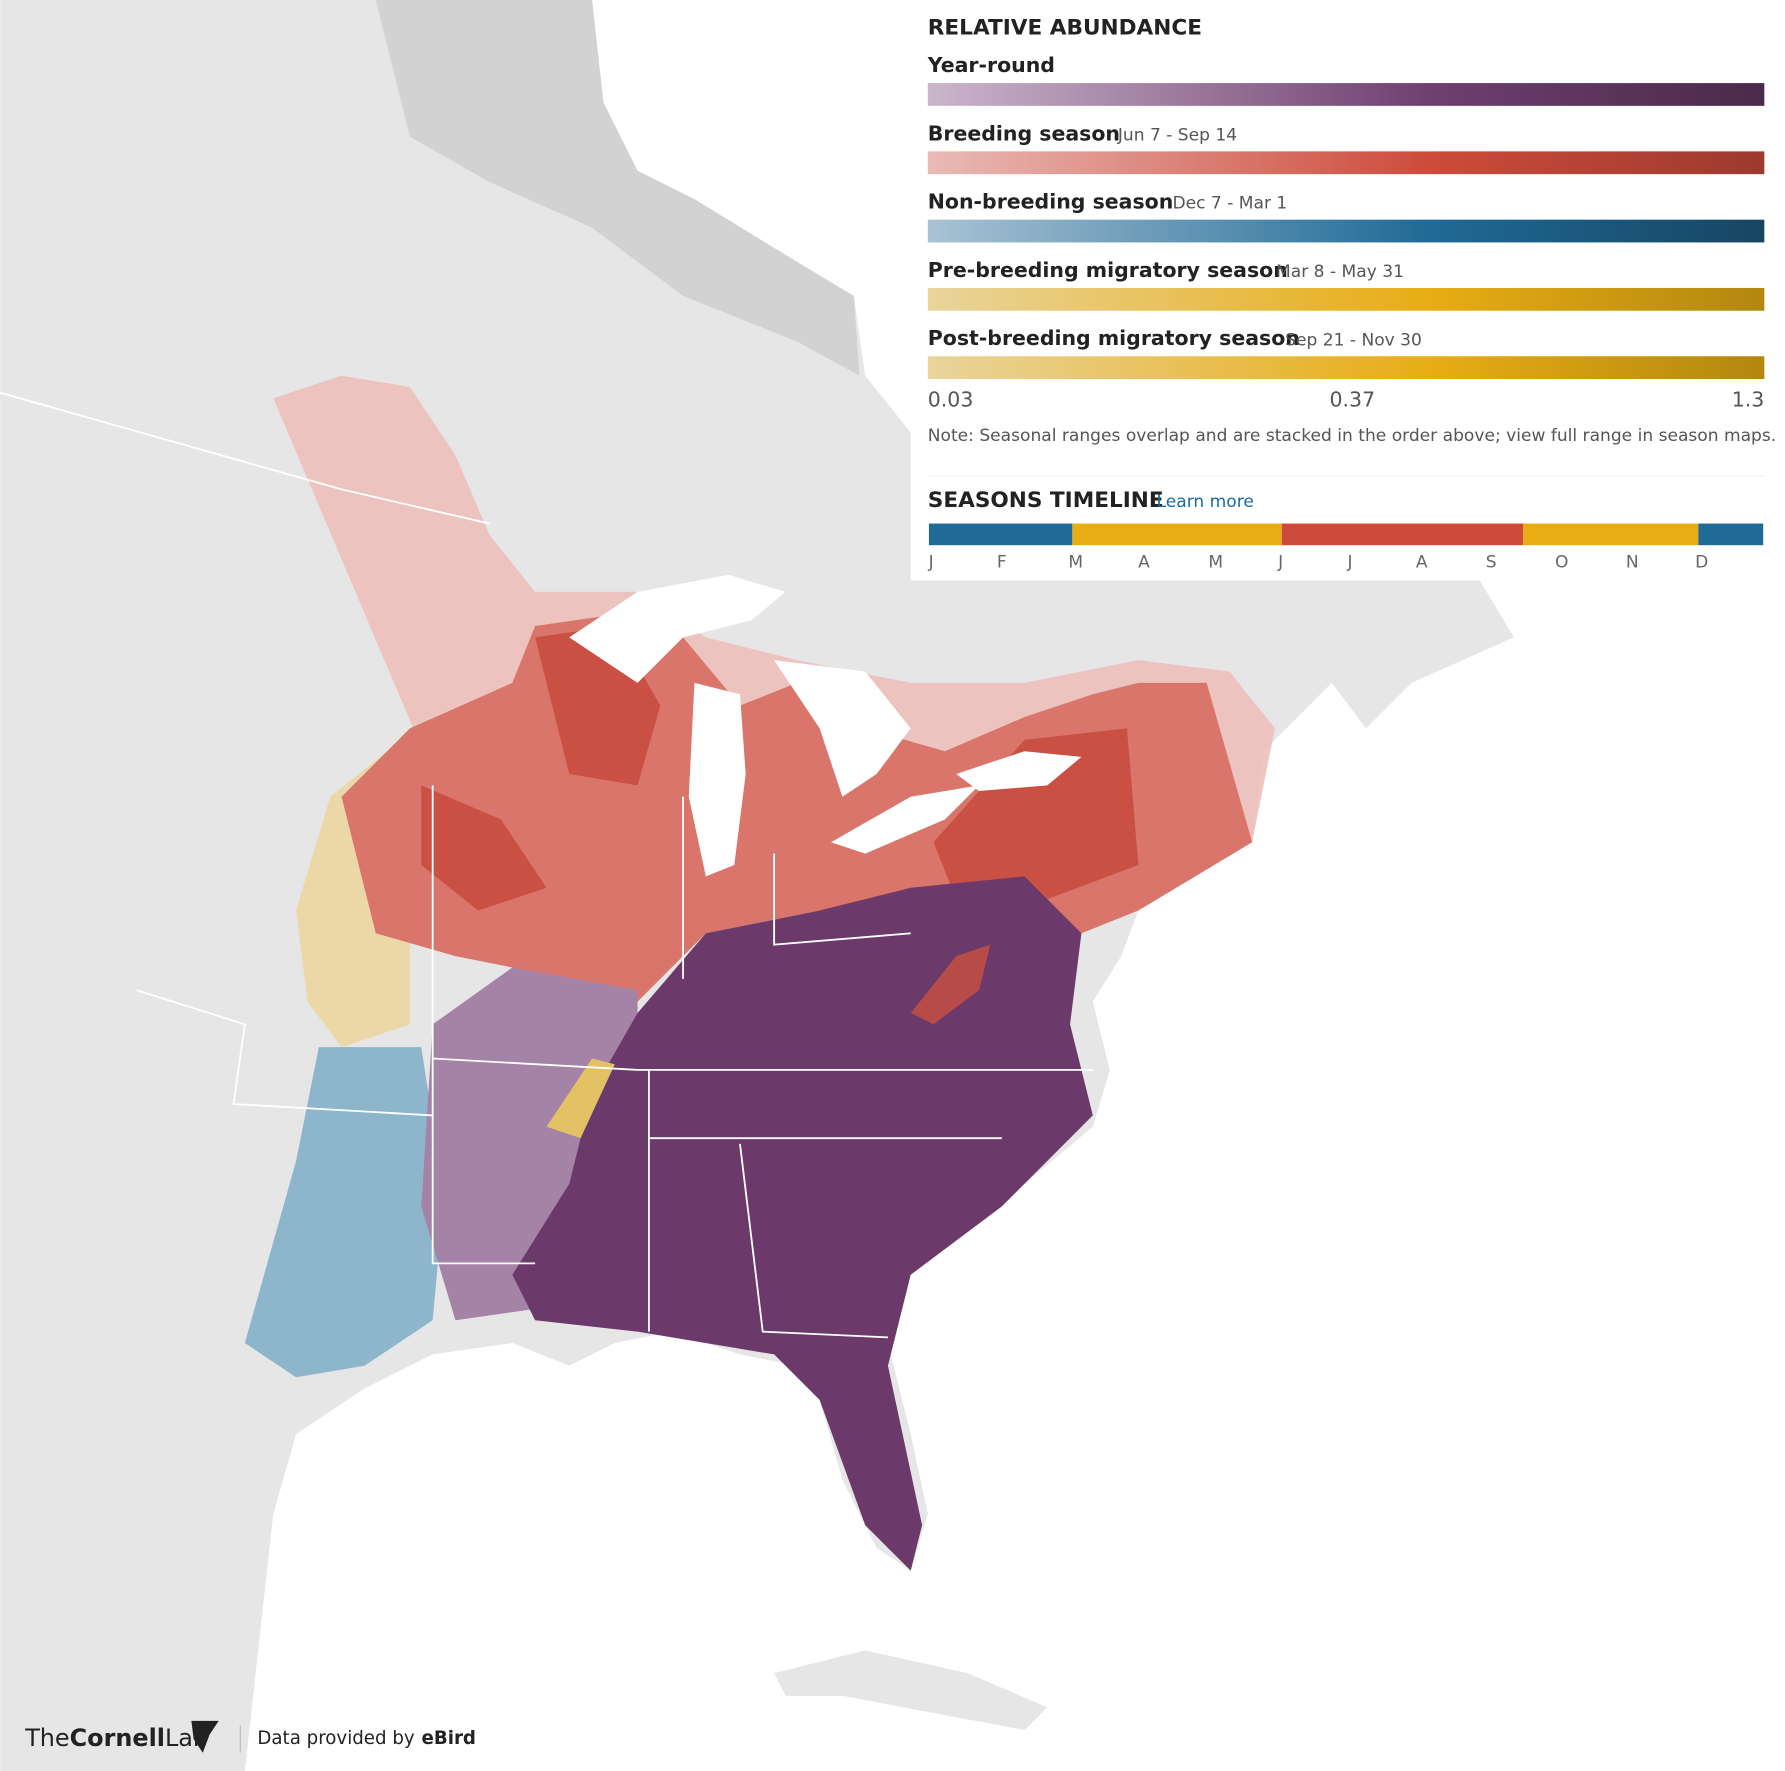 The height and width of the screenshot is (1771, 1785). What do you see at coordinates (344, 1212) in the screenshot?
I see `non-breeding-range` at bounding box center [344, 1212].